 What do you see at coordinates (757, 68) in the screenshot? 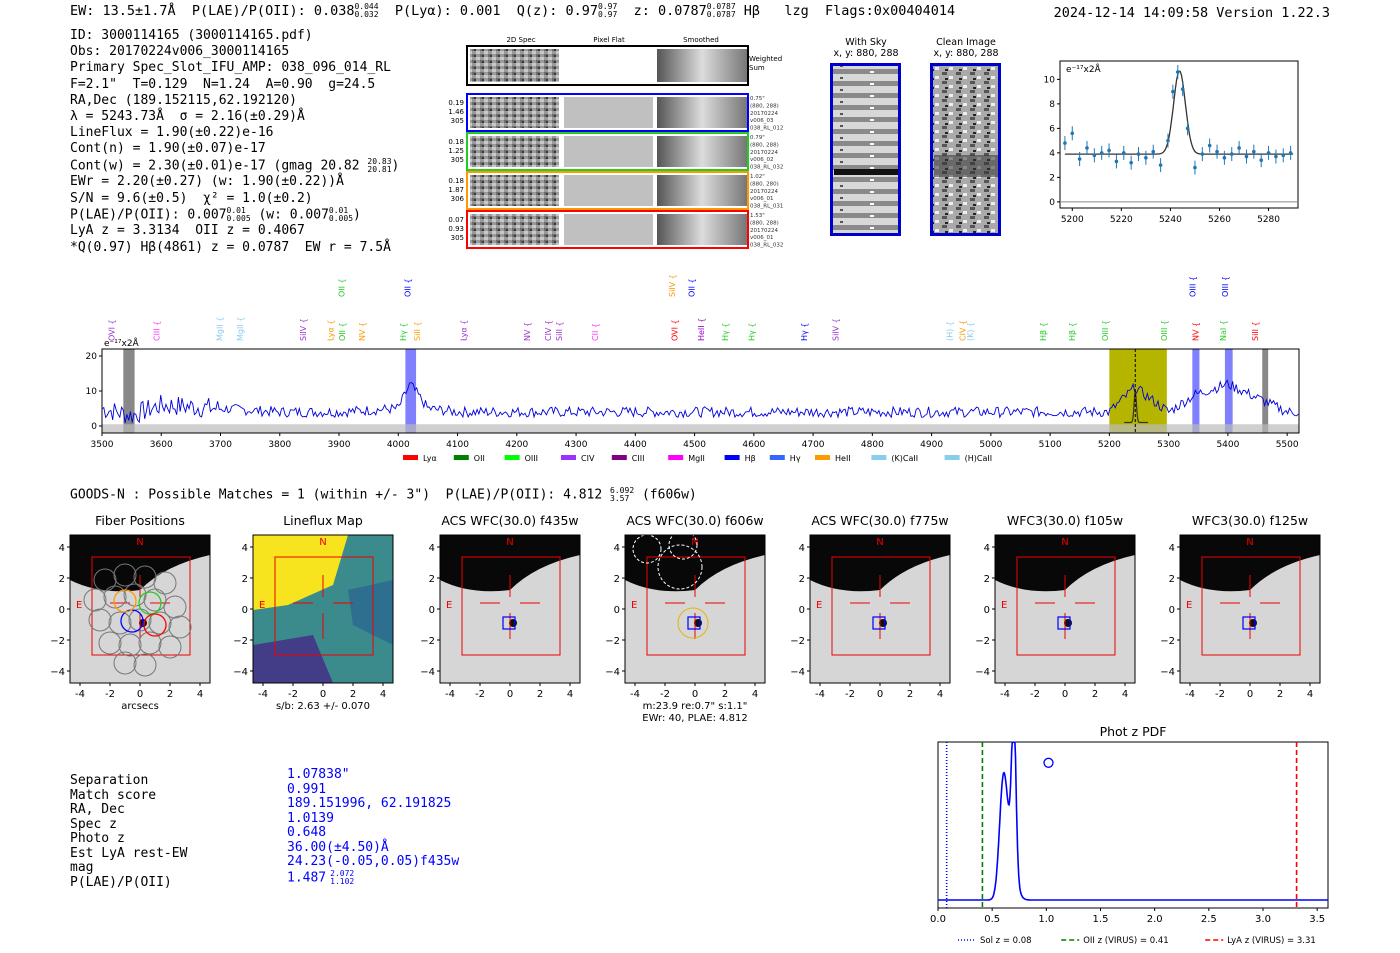
I see `weighted-sum-label2: Sum` at bounding box center [757, 68].